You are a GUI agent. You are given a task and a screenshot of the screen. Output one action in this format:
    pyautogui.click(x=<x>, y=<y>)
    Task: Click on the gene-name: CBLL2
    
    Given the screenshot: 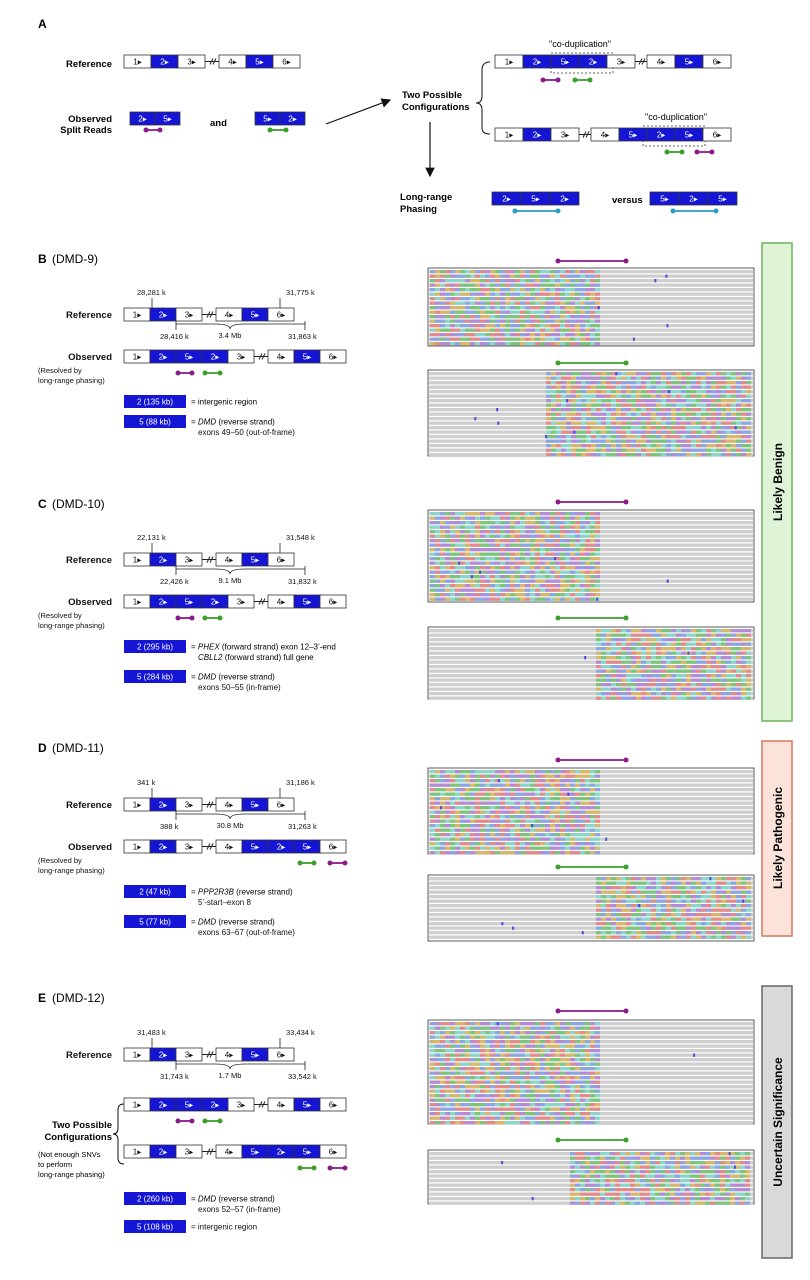 What is the action you would take?
    pyautogui.click(x=210, y=657)
    